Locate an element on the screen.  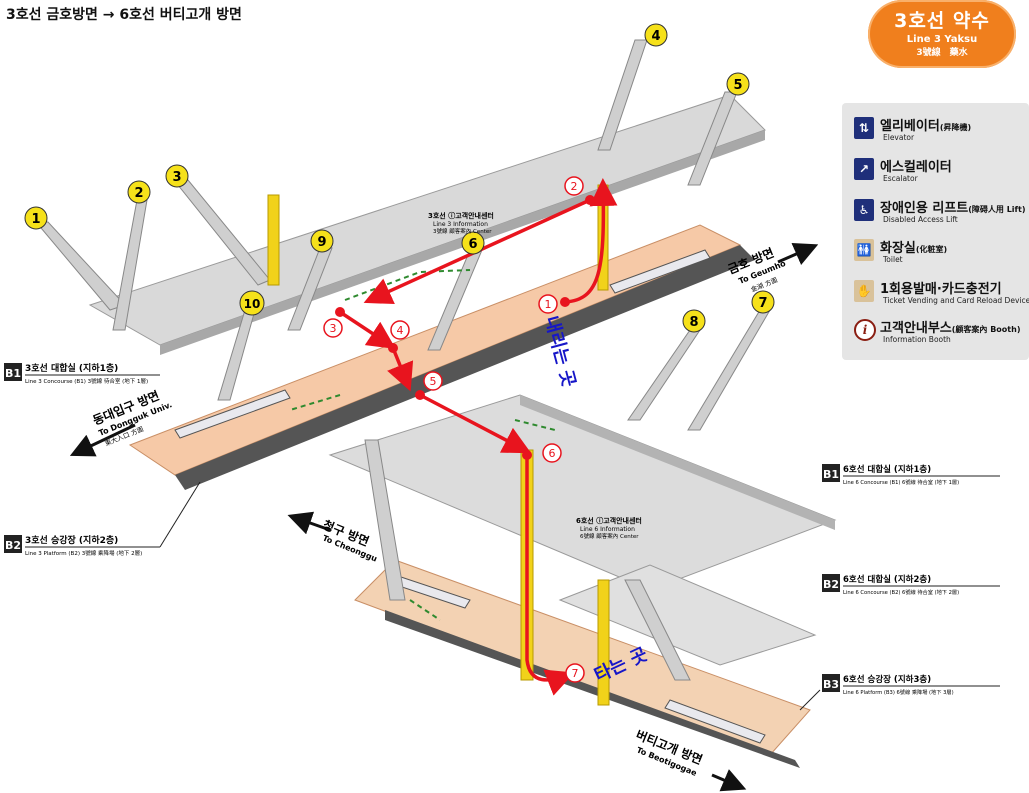
step-marker-5: 5 is located at coordinates (433, 381).